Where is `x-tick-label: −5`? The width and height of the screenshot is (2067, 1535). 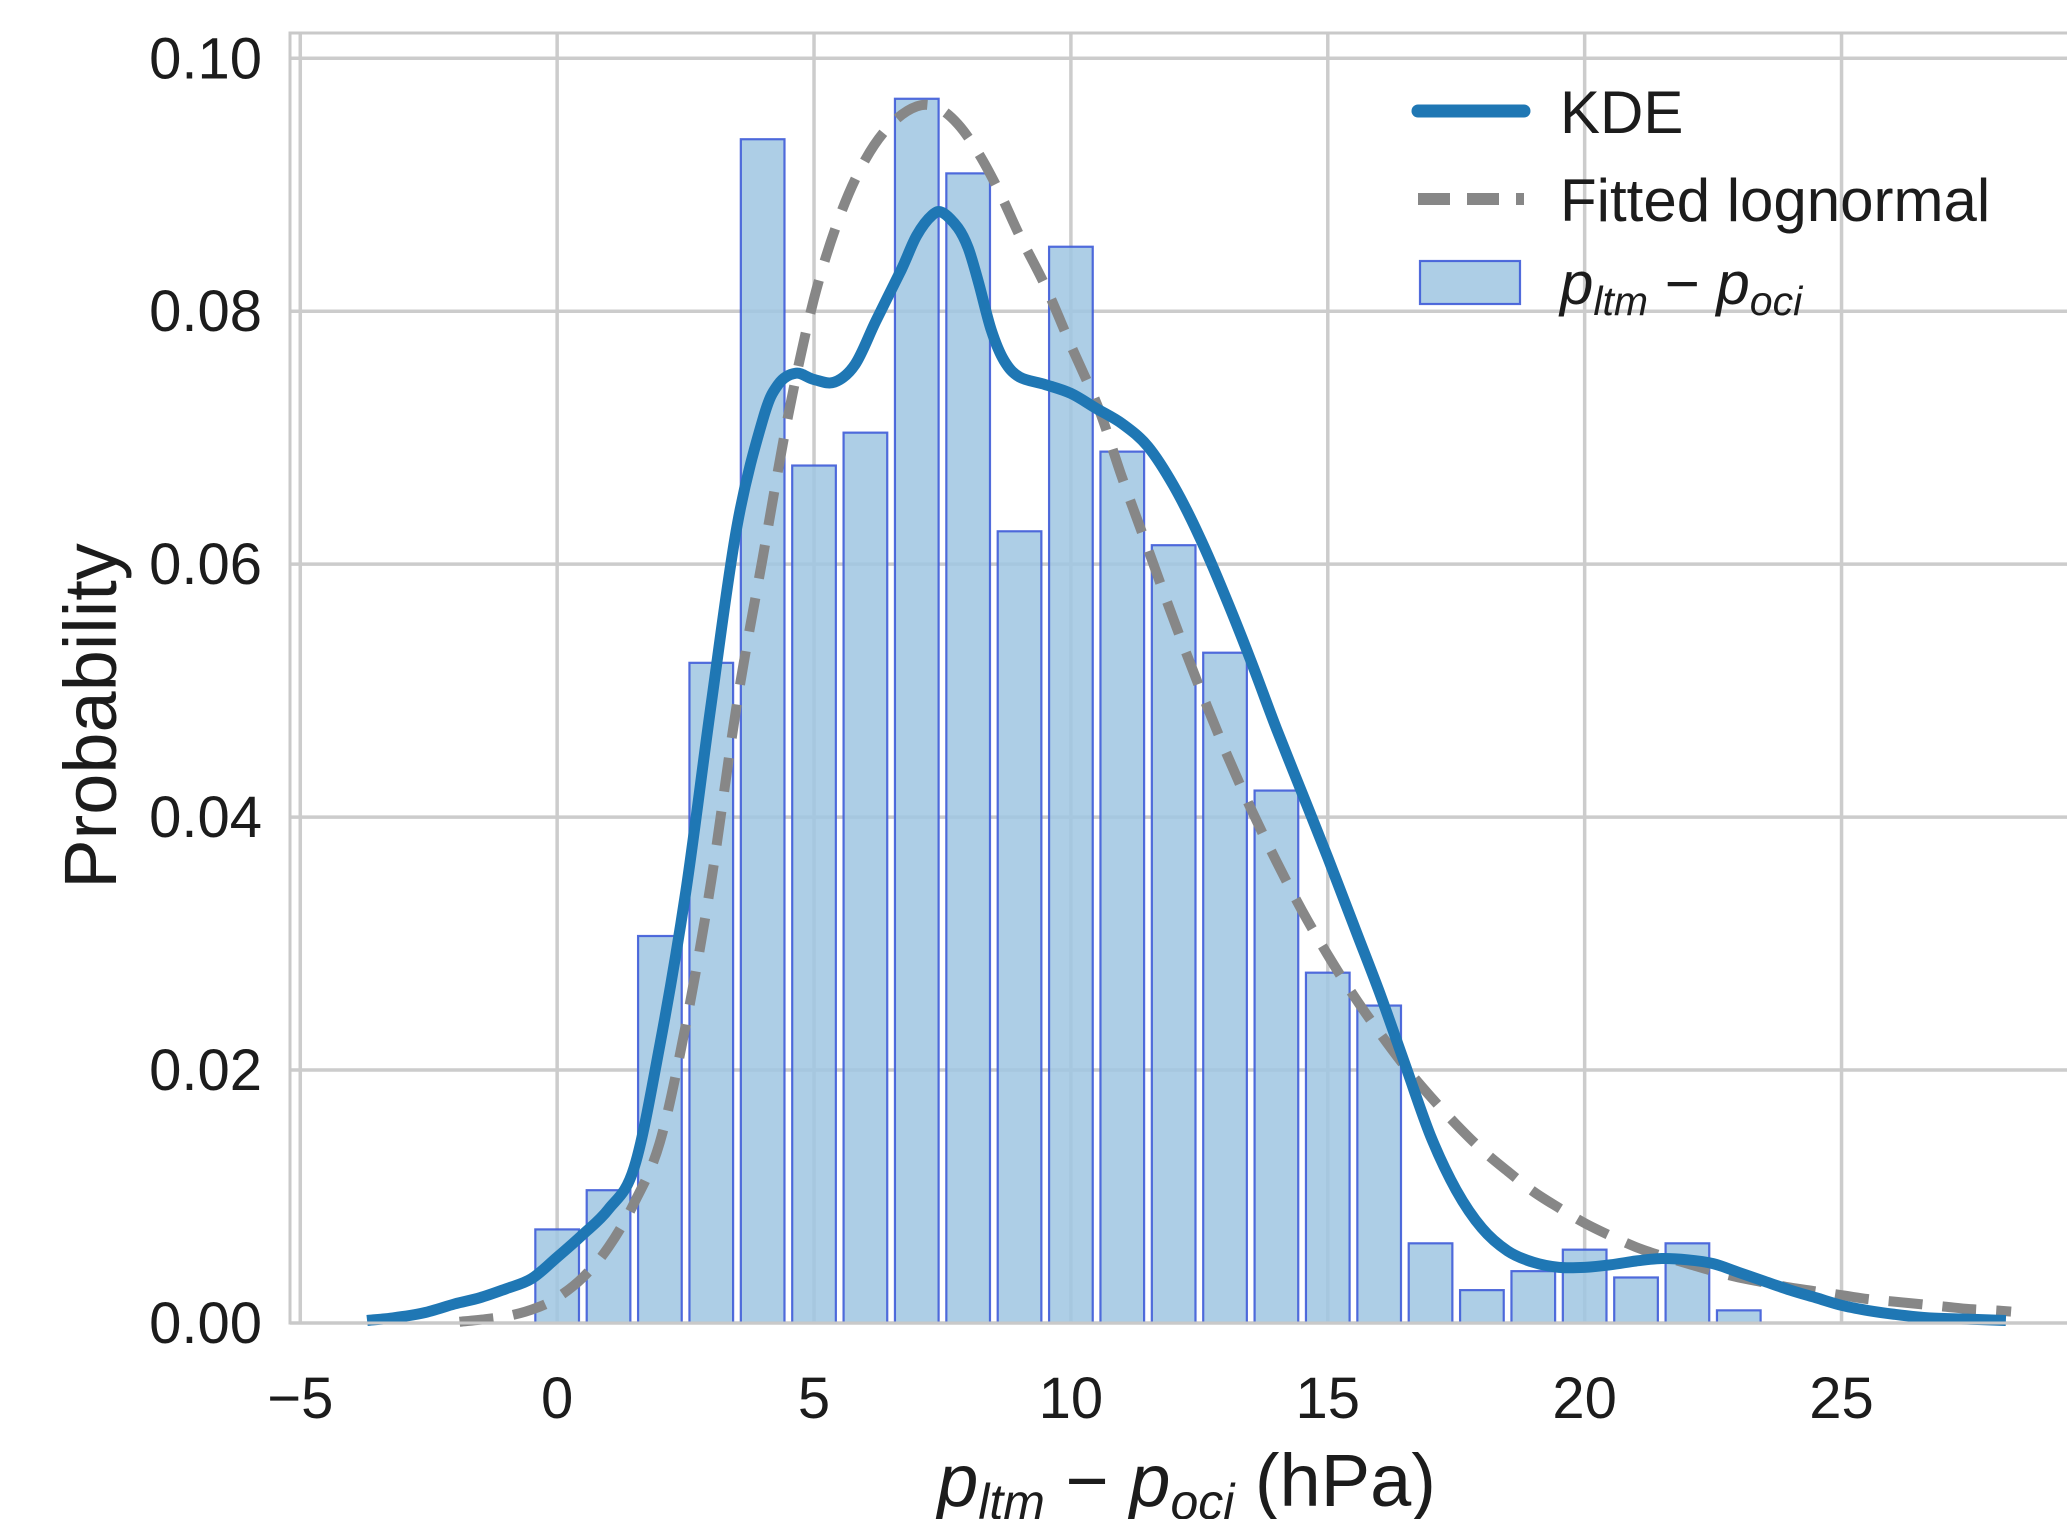
x-tick-label: −5 is located at coordinates (300, 1398).